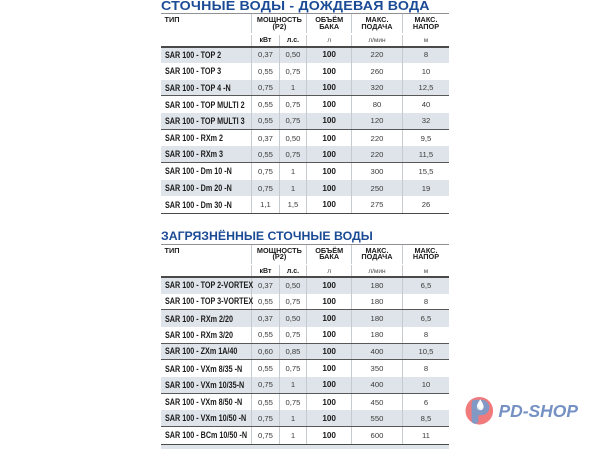 This screenshot has height=449, width=600. I want to click on svg-text: PD-SHOP, so click(539, 411).